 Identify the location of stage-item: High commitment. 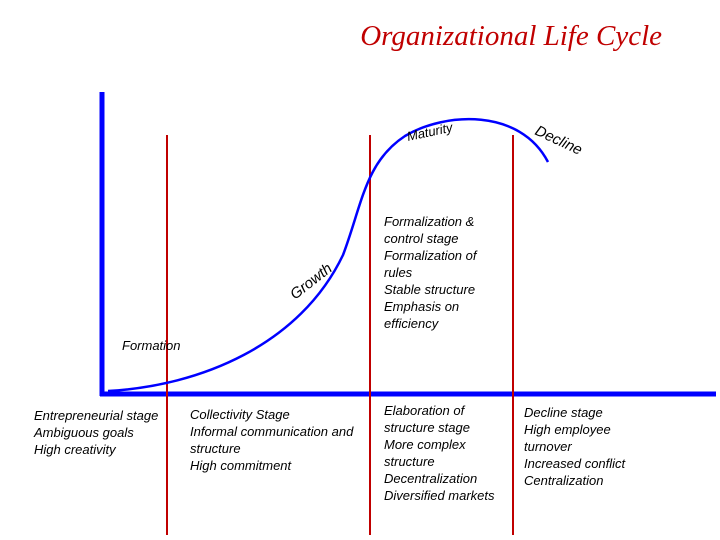
(241, 465).